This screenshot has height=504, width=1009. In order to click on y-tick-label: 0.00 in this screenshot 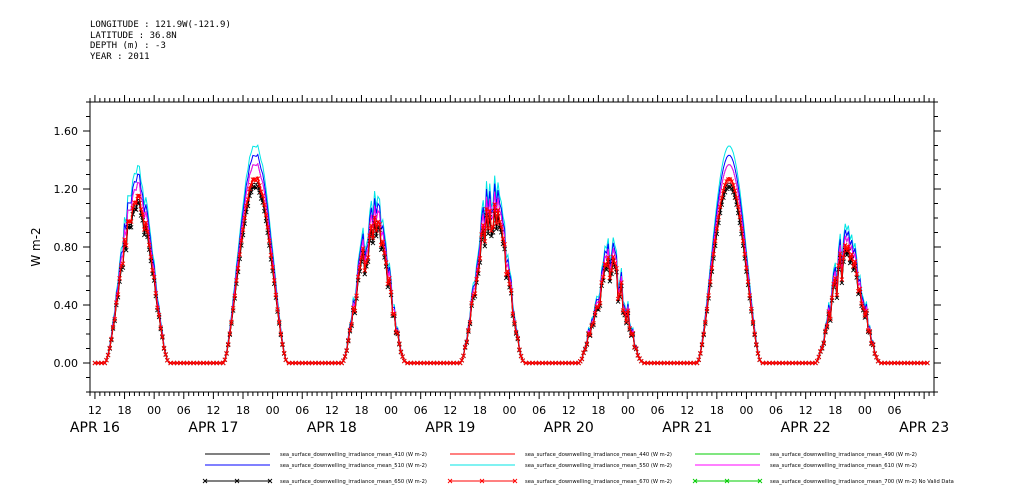, I will do `click(66, 363)`.